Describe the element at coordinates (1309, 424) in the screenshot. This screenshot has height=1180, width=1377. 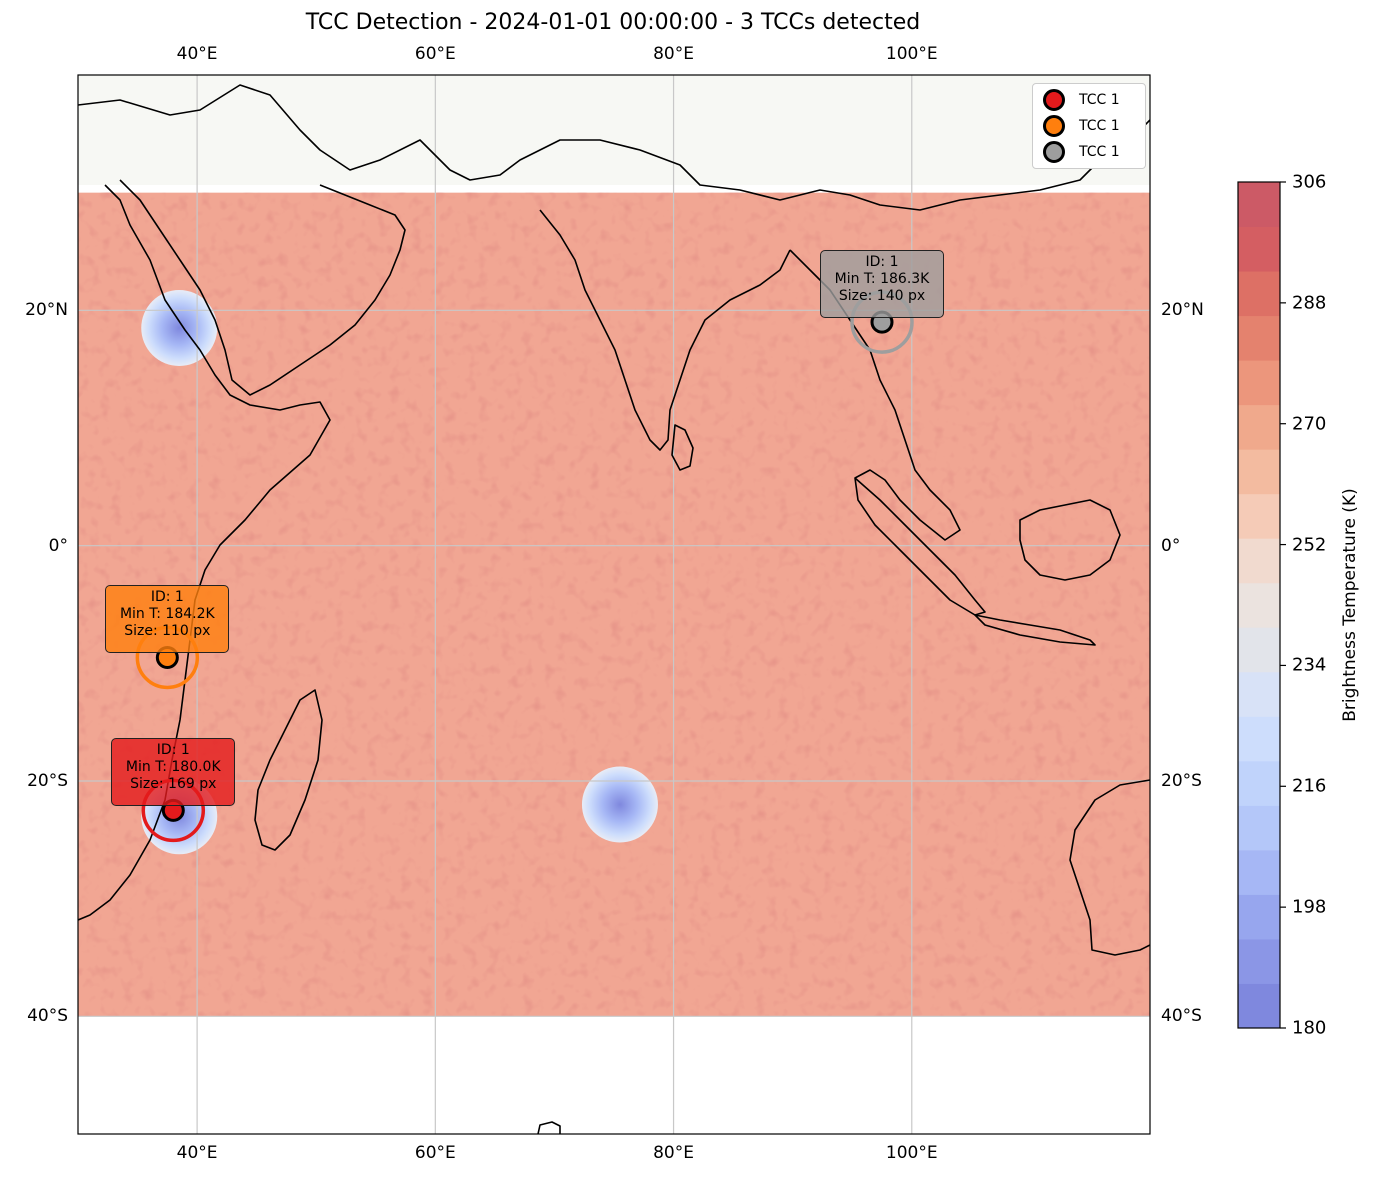
I see `colorbar-tick-label: 270` at that location.